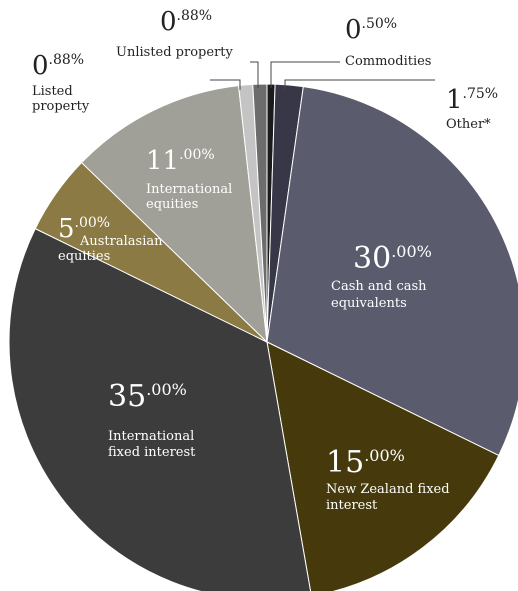  I want to click on slice-name-intl-fixed: International fixed interest, so click(152, 444).